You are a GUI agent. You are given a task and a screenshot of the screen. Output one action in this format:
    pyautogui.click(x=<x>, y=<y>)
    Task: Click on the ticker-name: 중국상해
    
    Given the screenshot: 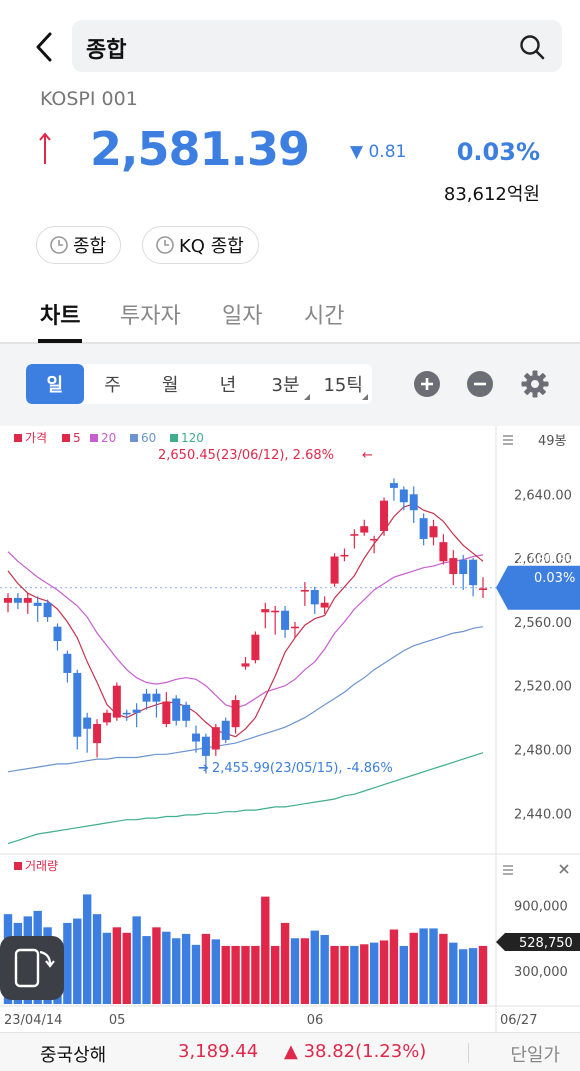 What is the action you would take?
    pyautogui.click(x=73, y=1055)
    